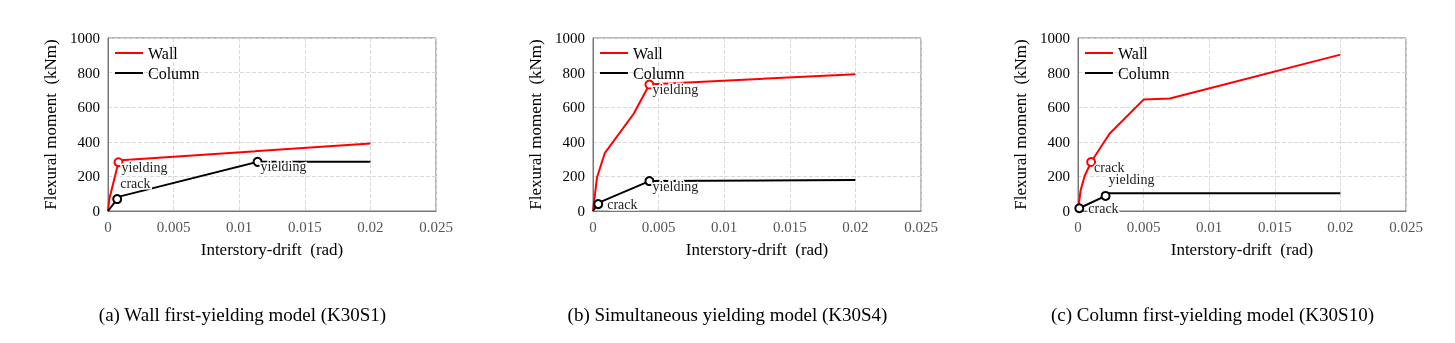  I want to click on text: (a) Wall first-yielding model (K30S1), so click(242, 315).